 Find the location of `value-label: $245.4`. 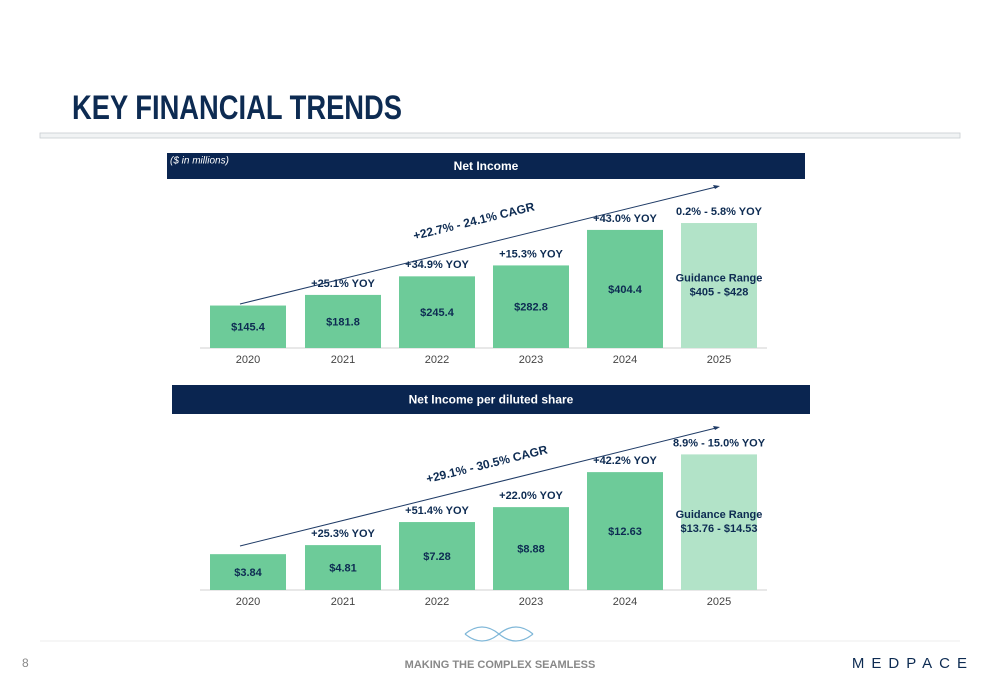

value-label: $245.4 is located at coordinates (437, 313).